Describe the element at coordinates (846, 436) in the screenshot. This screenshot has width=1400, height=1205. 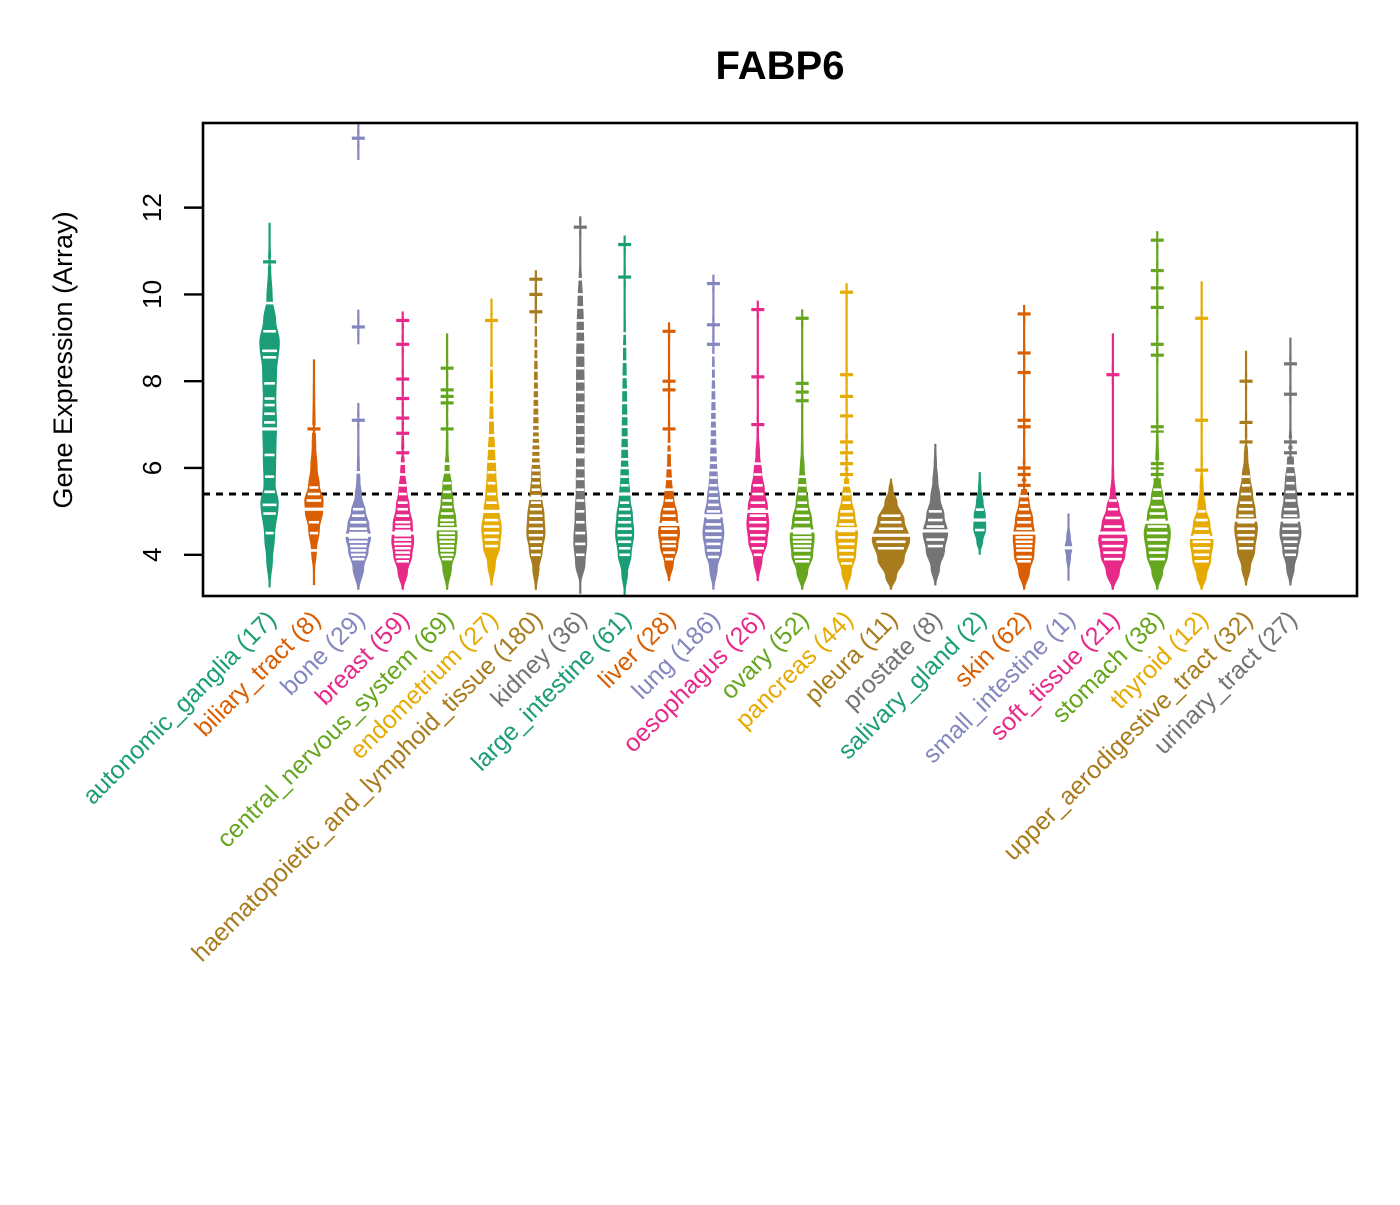
I see `violin-pancreas` at that location.